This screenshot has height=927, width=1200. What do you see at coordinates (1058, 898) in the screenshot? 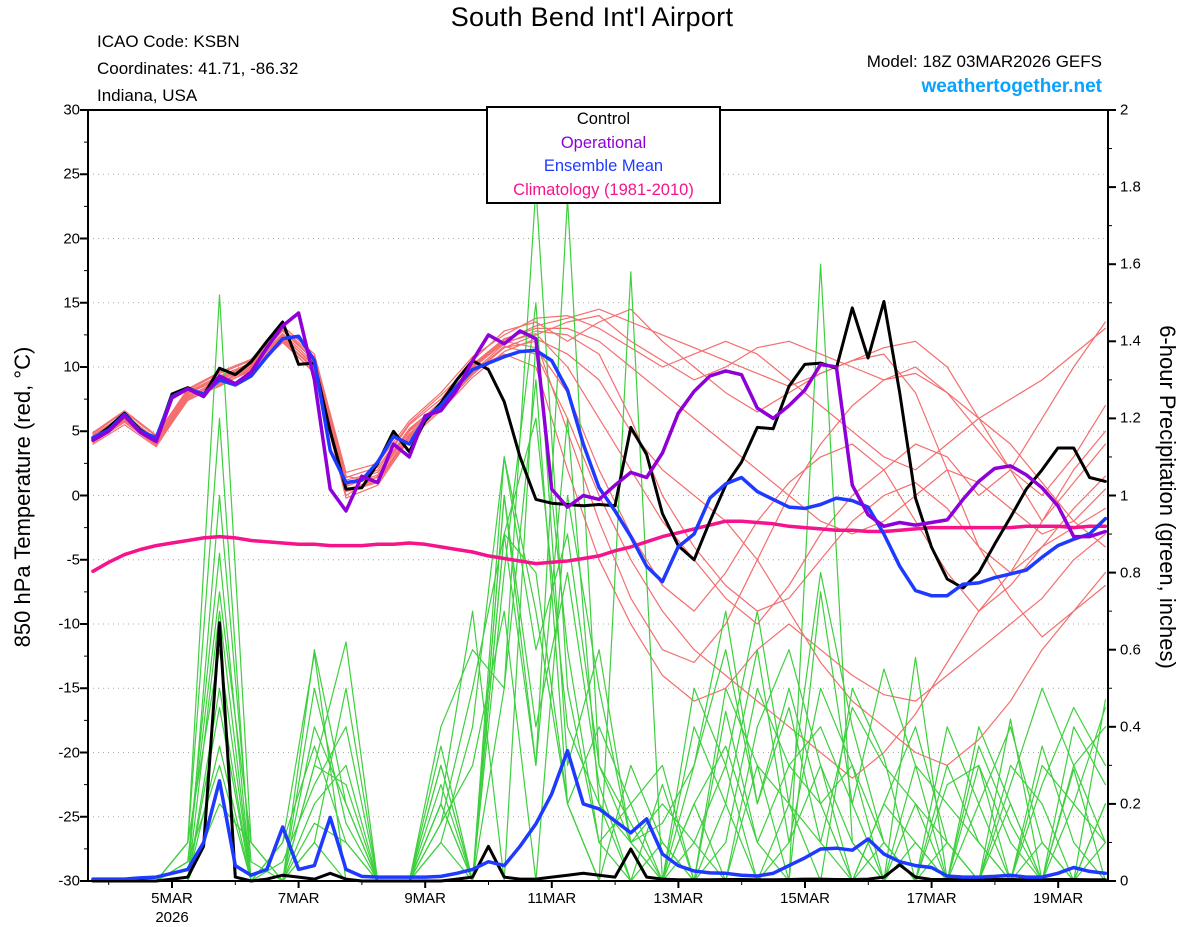
I see `x-axis-label: 19MAR` at bounding box center [1058, 898].